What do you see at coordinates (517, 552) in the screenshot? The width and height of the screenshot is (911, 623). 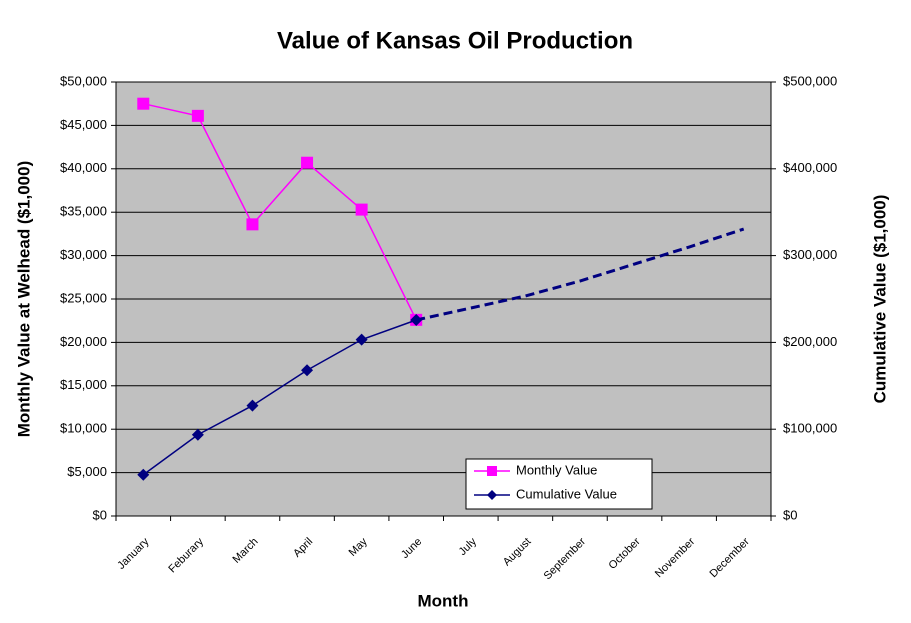 I see `x-tick-label: August` at bounding box center [517, 552].